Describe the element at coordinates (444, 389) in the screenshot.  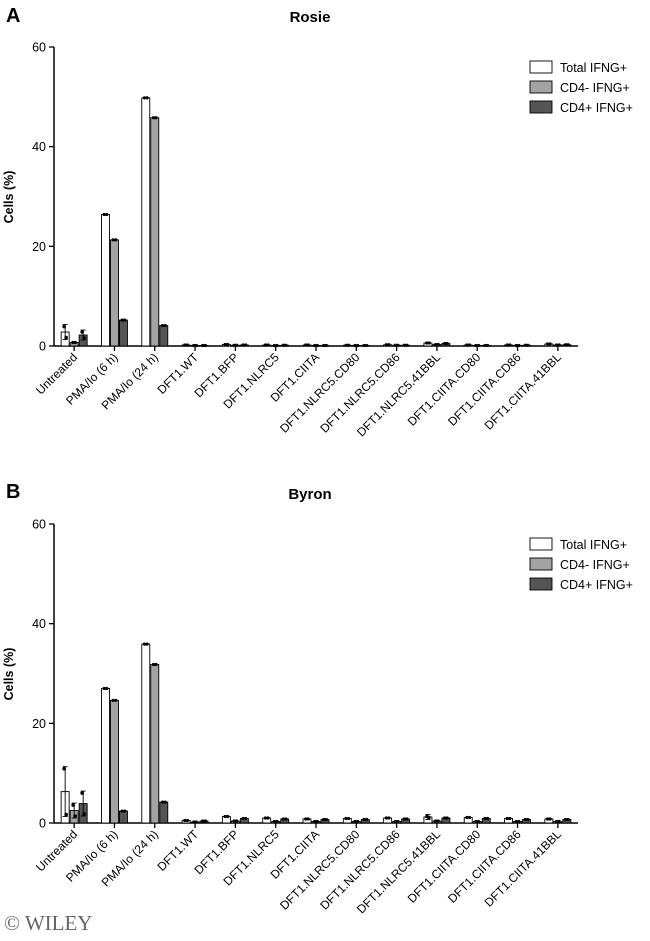
I see `x-tick-label: DFT1.CIITA.CD80` at that location.